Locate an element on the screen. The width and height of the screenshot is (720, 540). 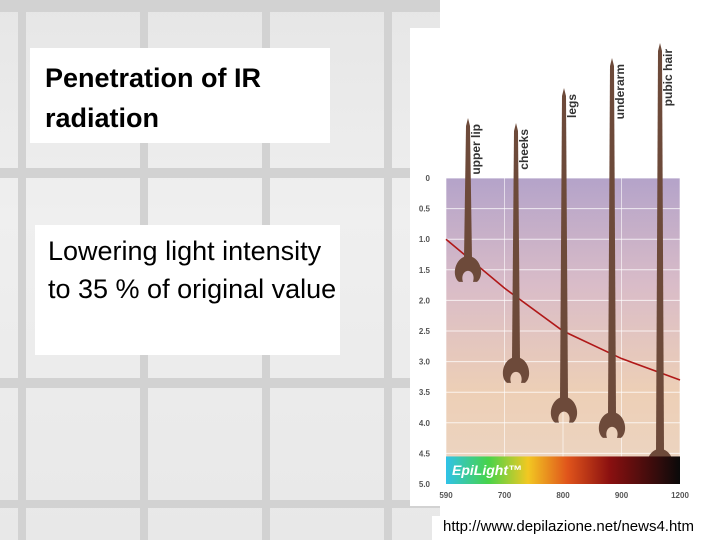
x-tick-label: 1200 is located at coordinates (680, 495).